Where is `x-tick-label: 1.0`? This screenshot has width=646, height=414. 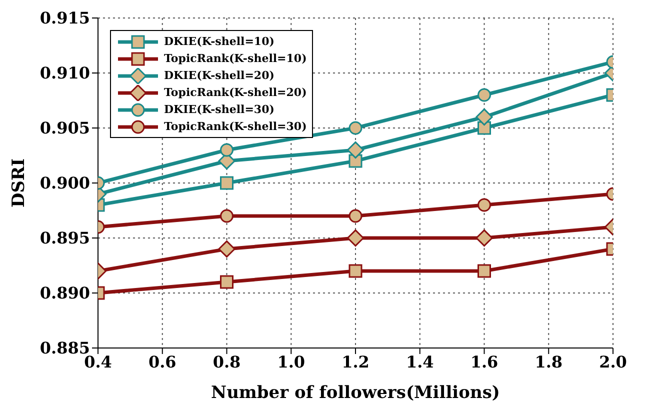
x-tick-label: 1.0 is located at coordinates (291, 362).